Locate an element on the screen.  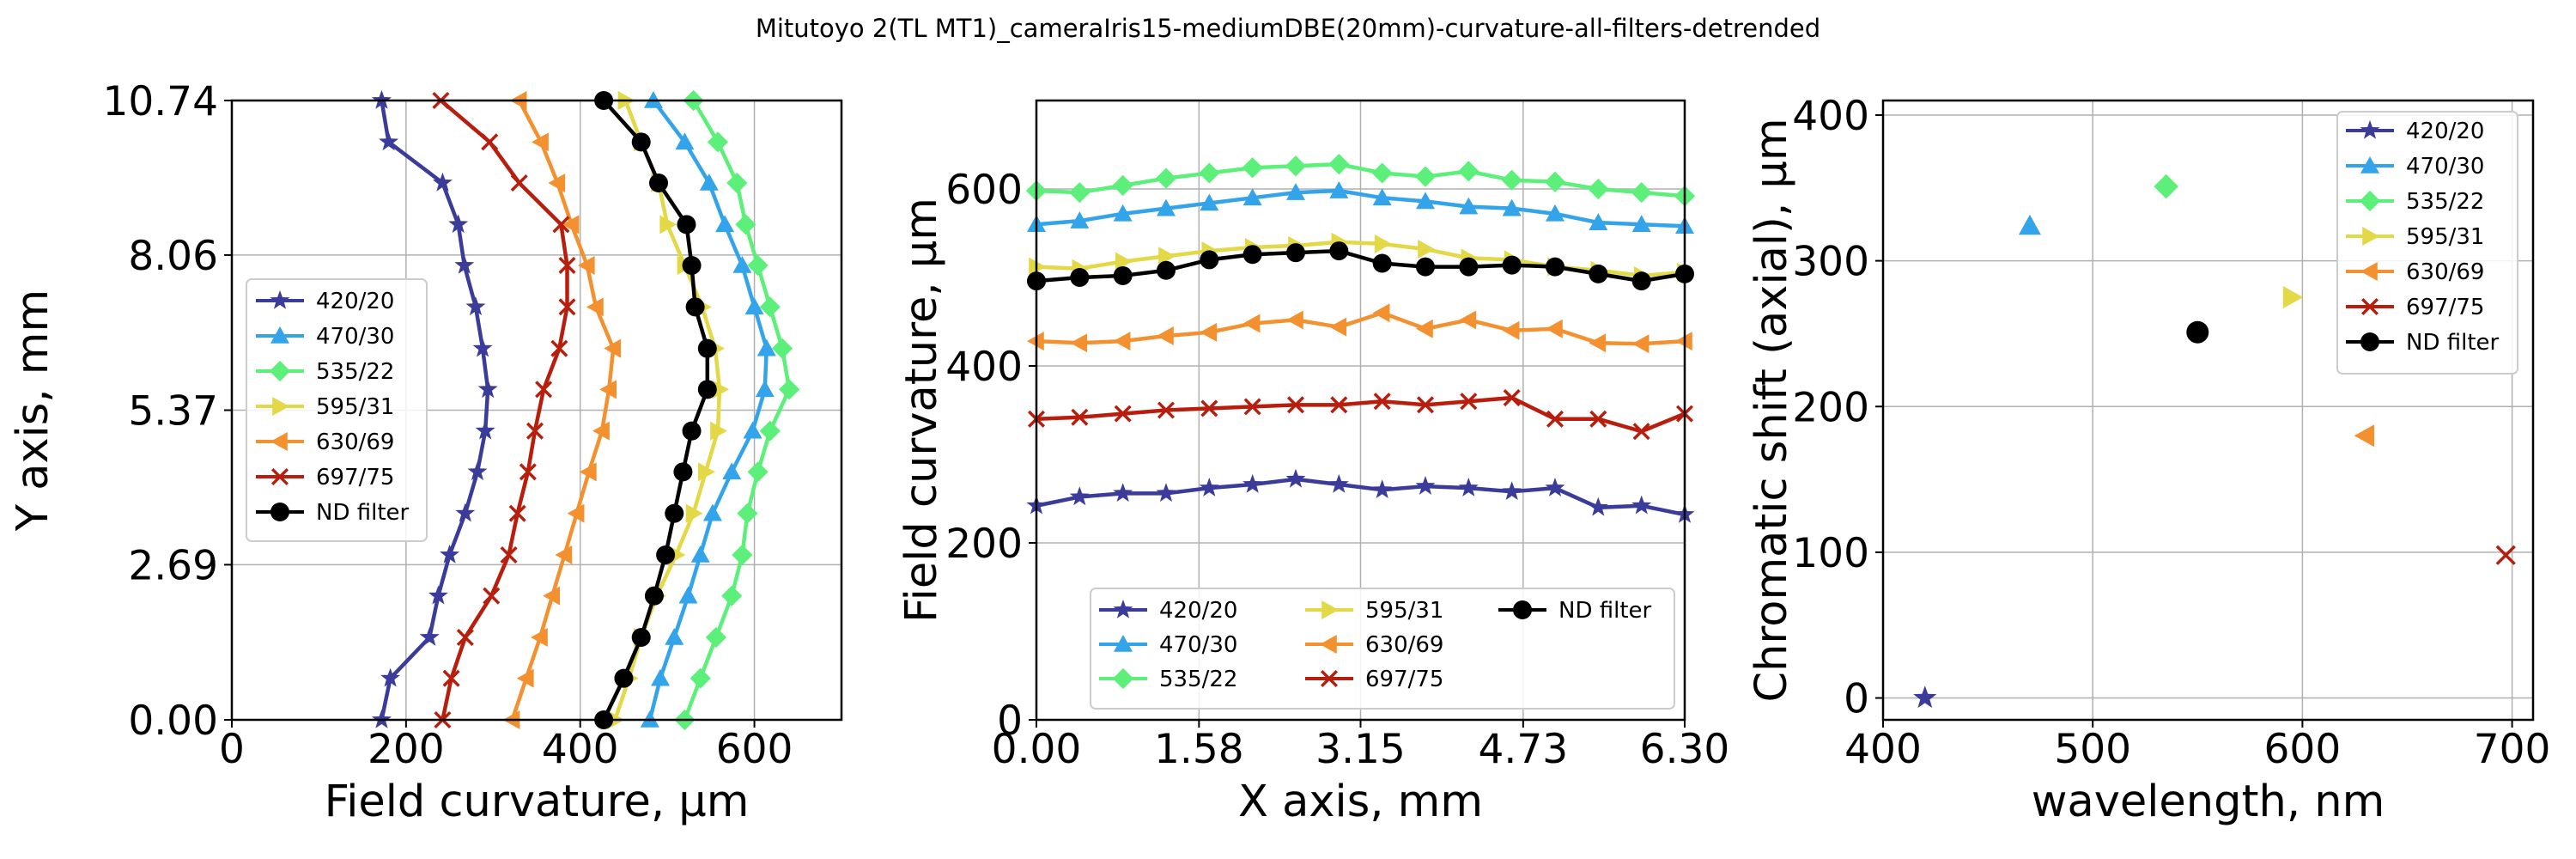
legend-entry-630-69: 630/69 is located at coordinates (325, 442).